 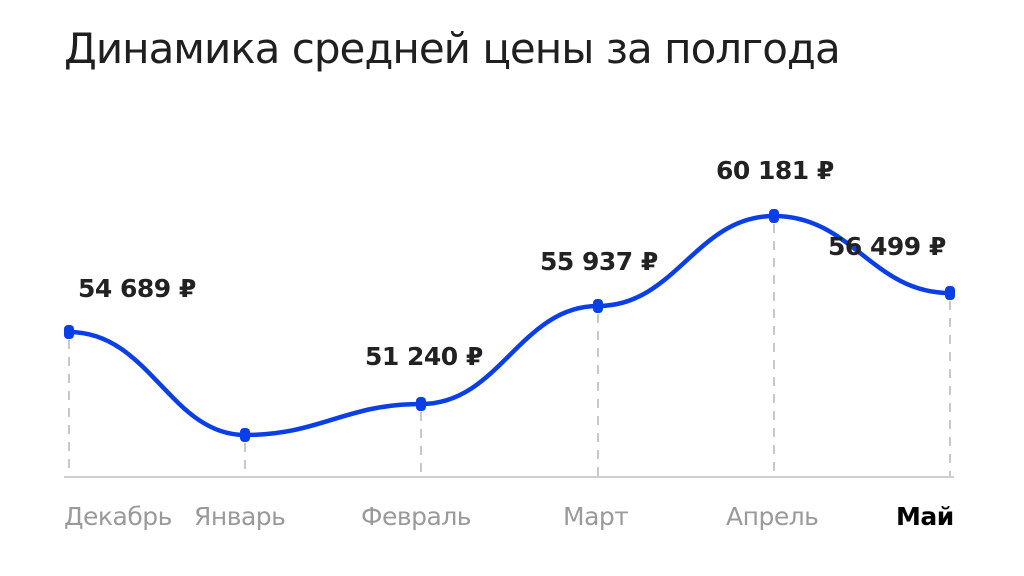 I want to click on x-label-may: Май, so click(x=925, y=516).